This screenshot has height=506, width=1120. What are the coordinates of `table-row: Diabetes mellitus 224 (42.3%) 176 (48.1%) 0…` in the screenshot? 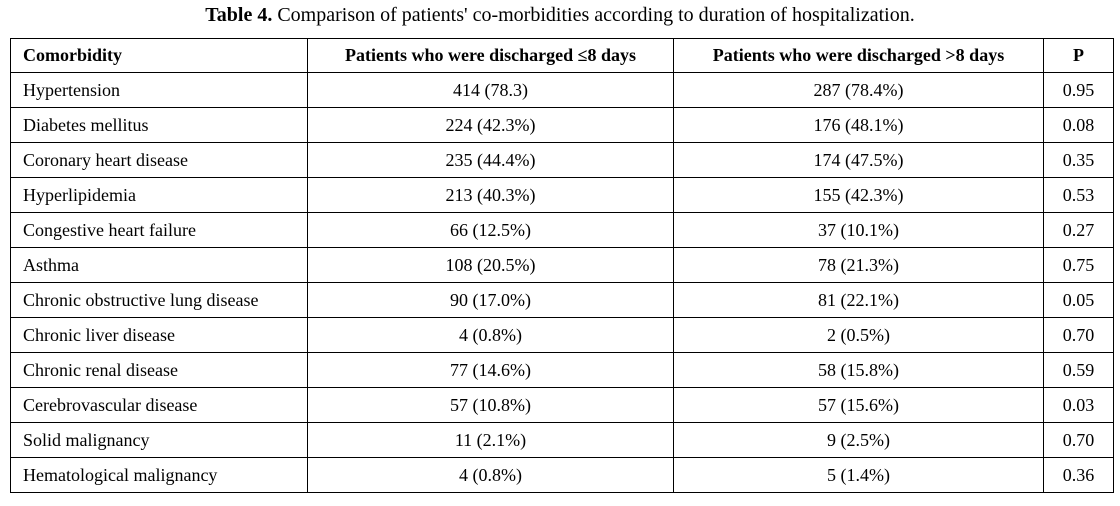 It's located at (562, 125).